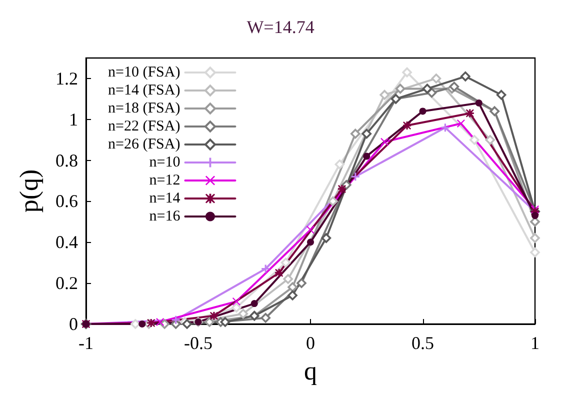  Describe the element at coordinates (310, 343) in the screenshot. I see `x-tick-label: 0` at that location.